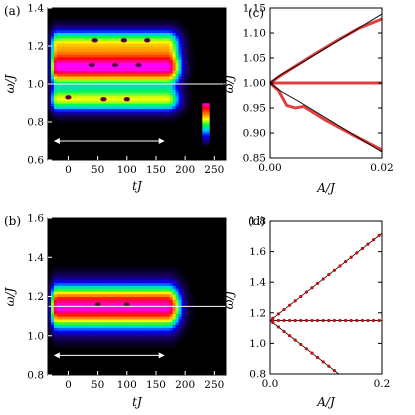 The width and height of the screenshot is (415, 415). I want to click on y-tick-label: 0.85, so click(254, 159).